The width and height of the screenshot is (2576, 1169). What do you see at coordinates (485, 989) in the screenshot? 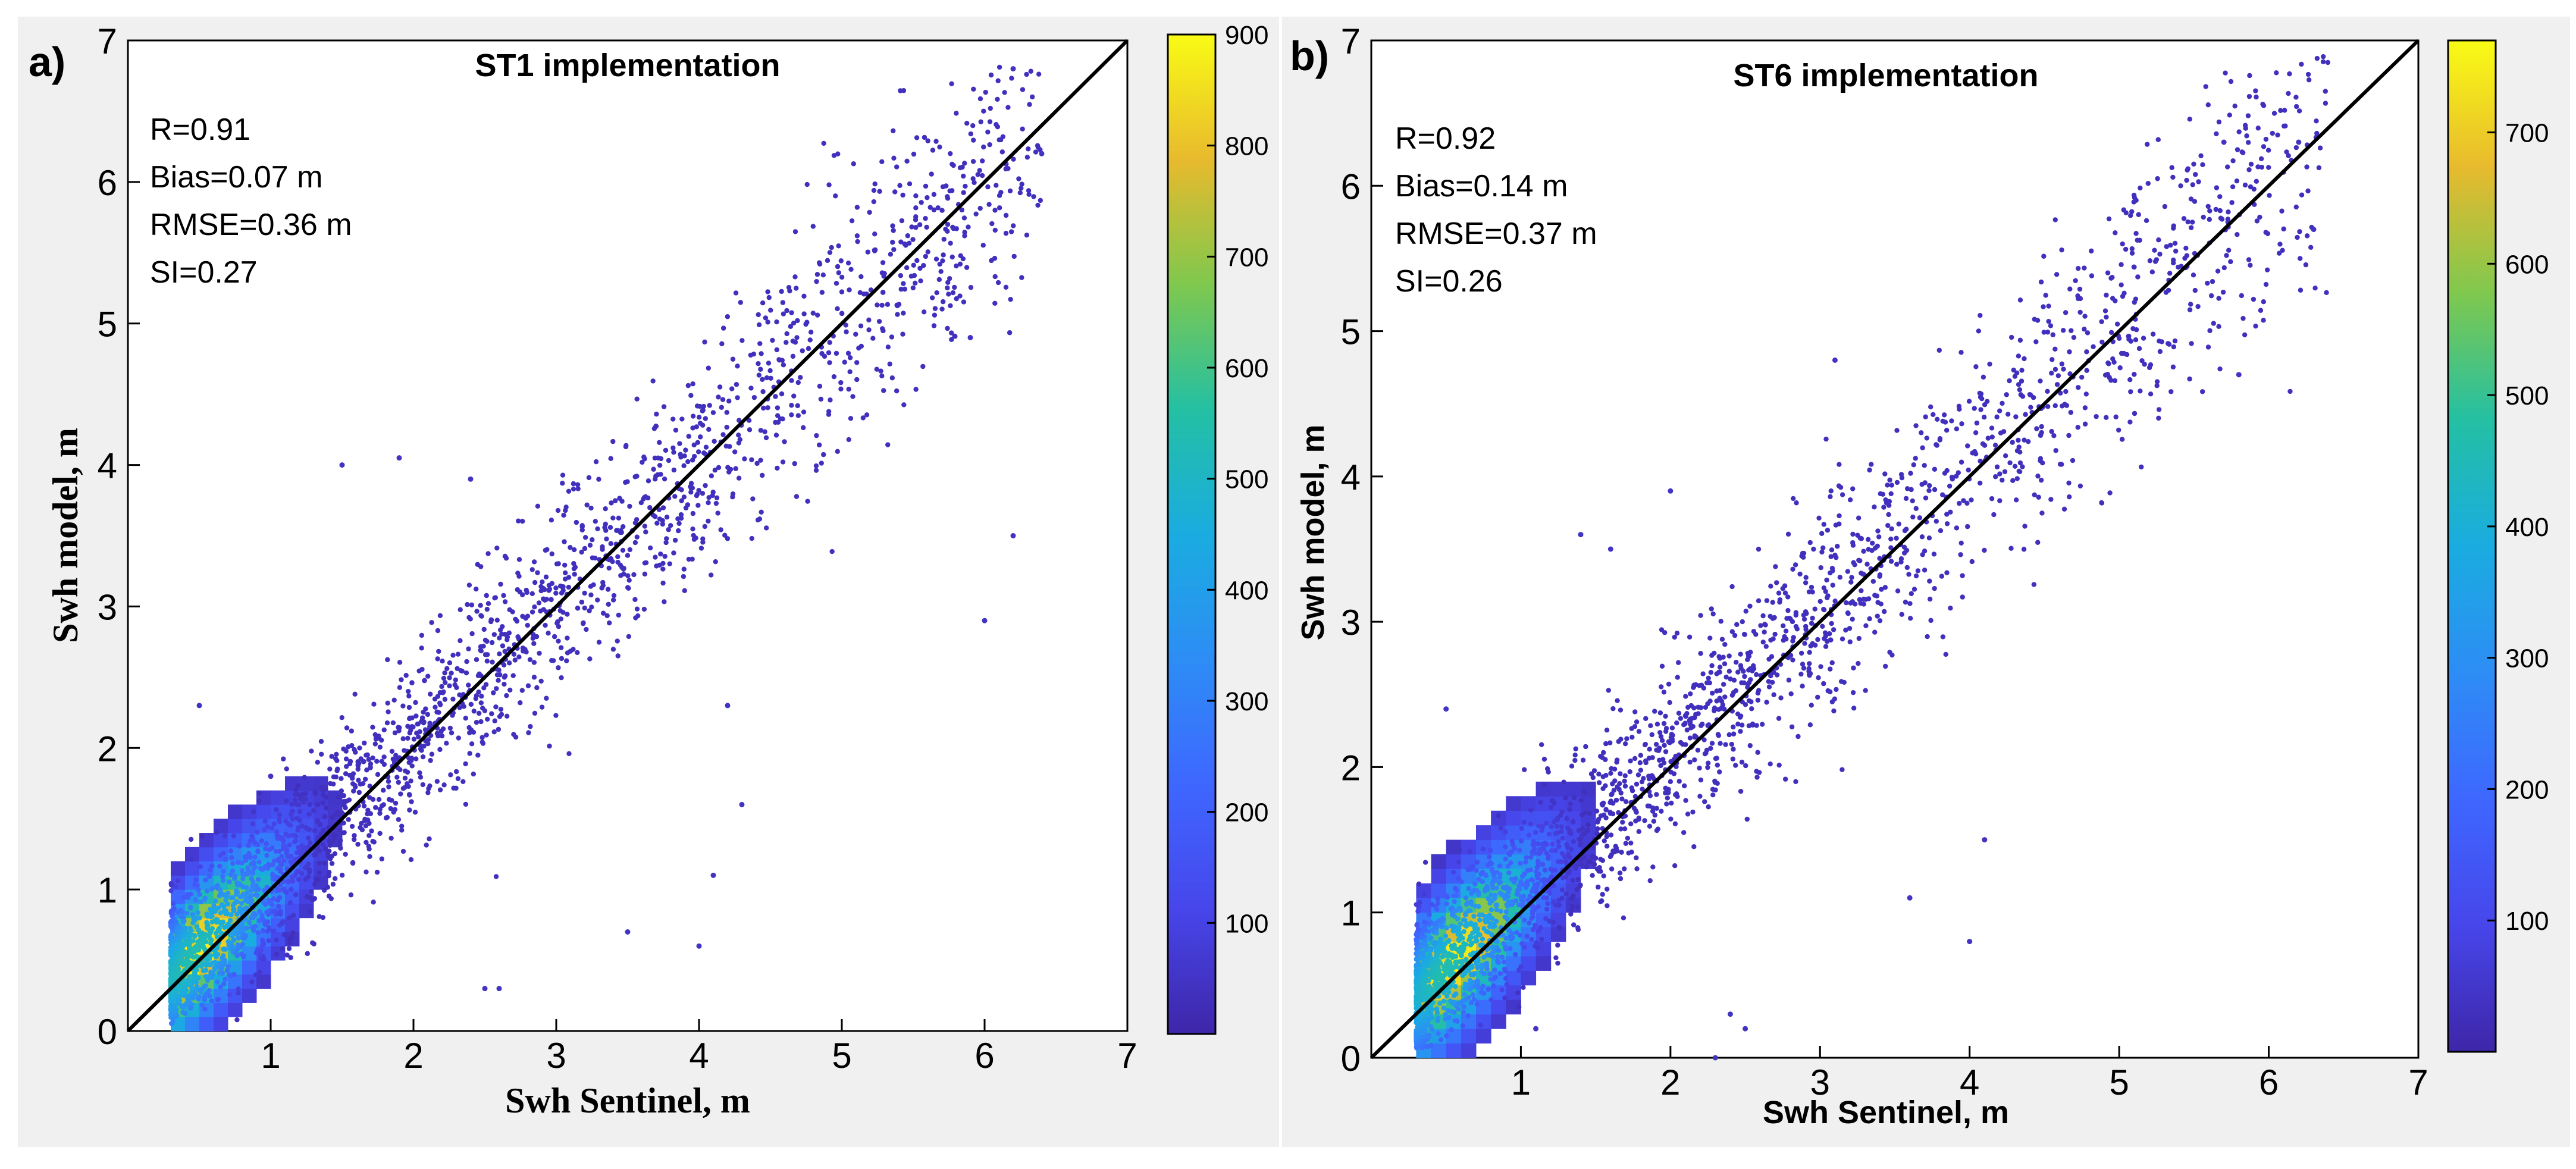
I see `outlier-point` at bounding box center [485, 989].